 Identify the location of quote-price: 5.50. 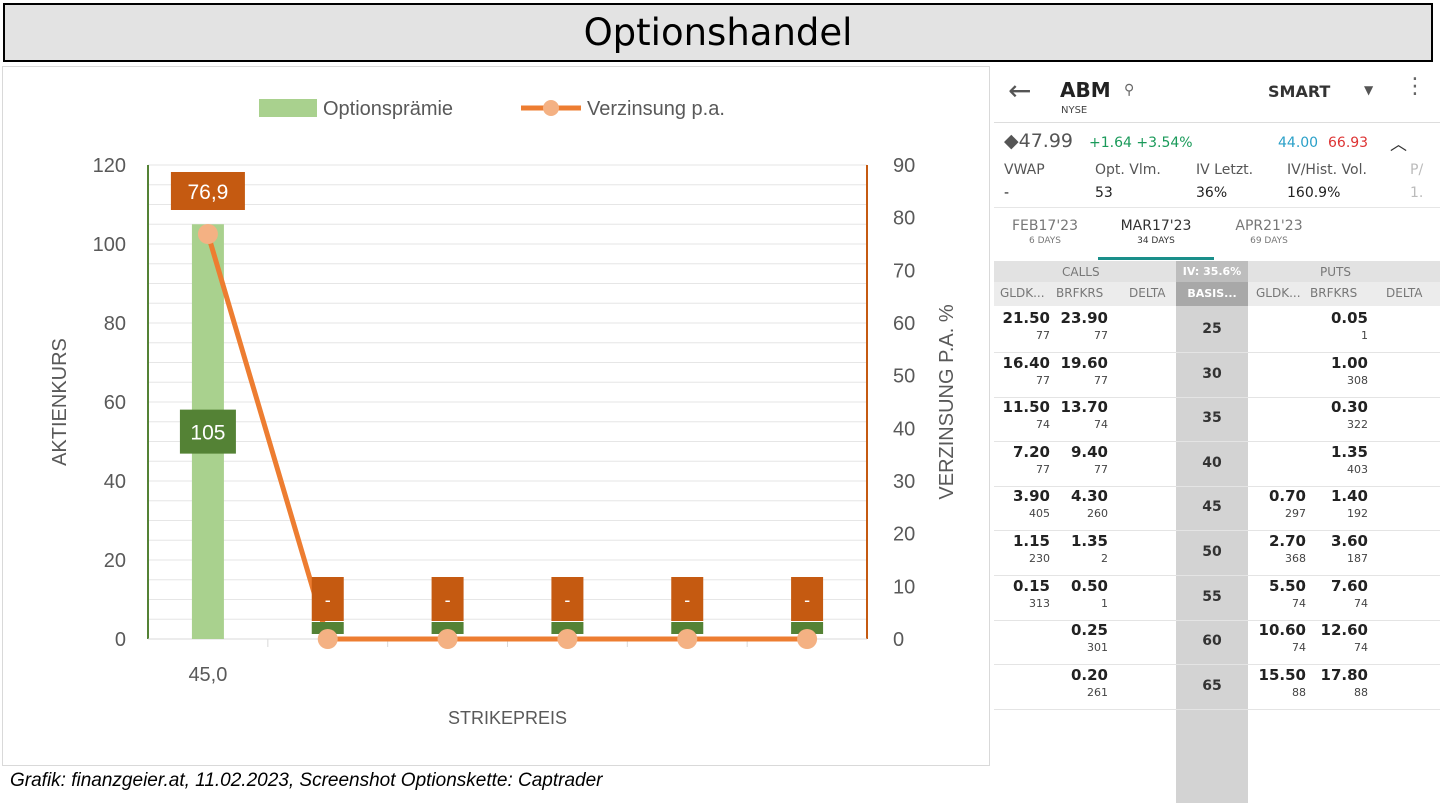
(1287, 585).